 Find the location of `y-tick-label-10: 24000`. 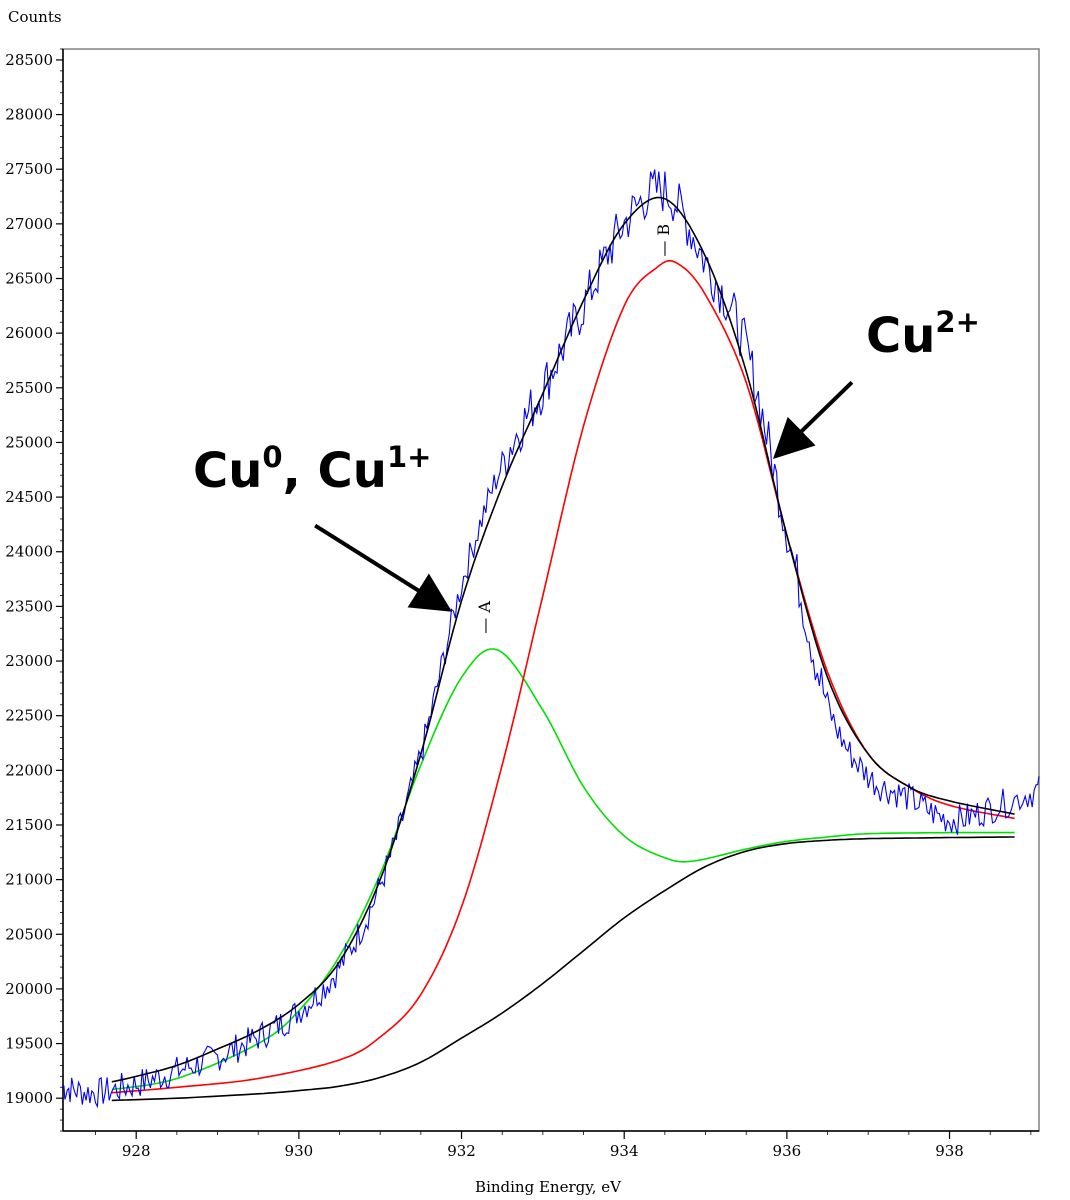

y-tick-label-10: 24000 is located at coordinates (29, 552).